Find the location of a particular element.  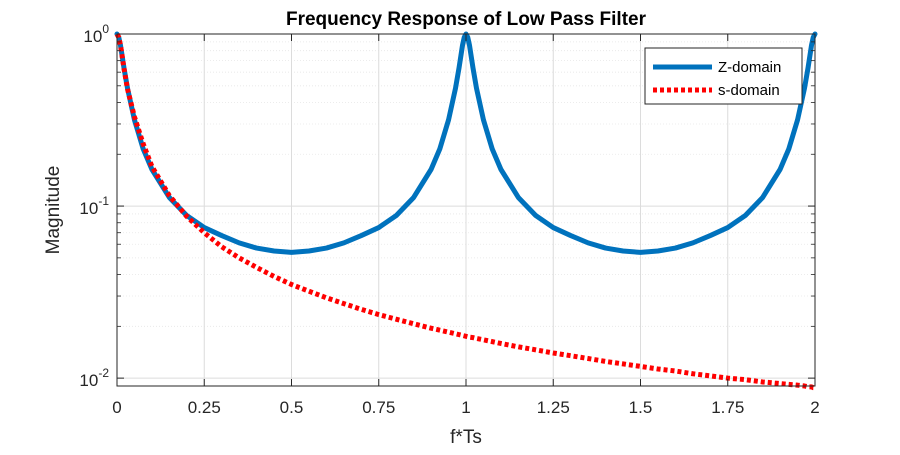

x-axis-label: f*Ts is located at coordinates (466, 437).